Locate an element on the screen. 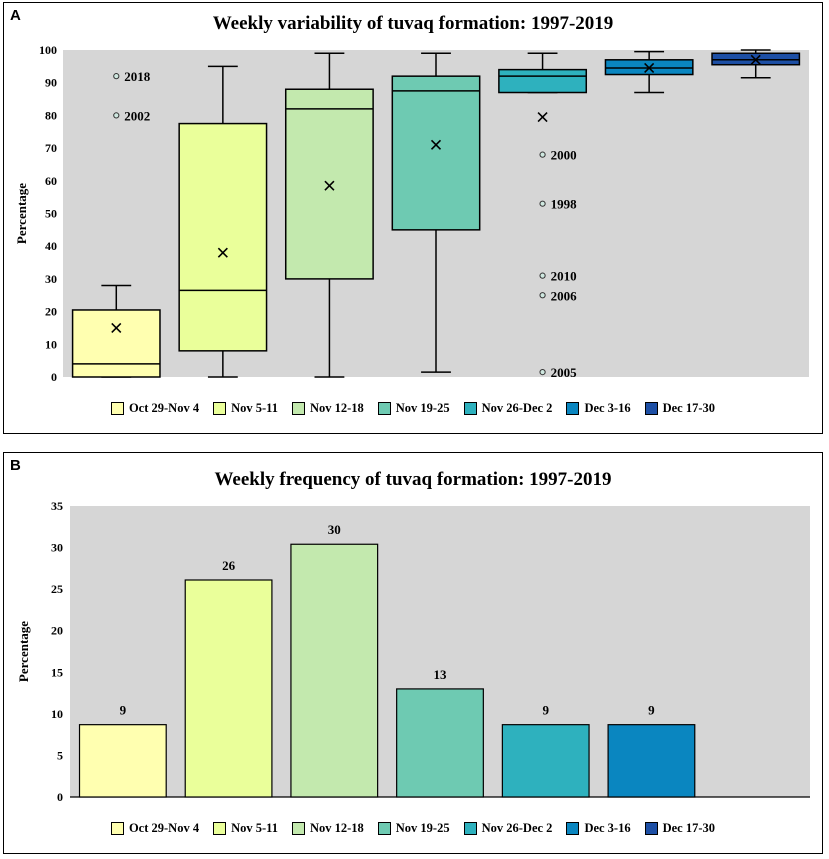  outlier-label: 2005 is located at coordinates (564, 372).